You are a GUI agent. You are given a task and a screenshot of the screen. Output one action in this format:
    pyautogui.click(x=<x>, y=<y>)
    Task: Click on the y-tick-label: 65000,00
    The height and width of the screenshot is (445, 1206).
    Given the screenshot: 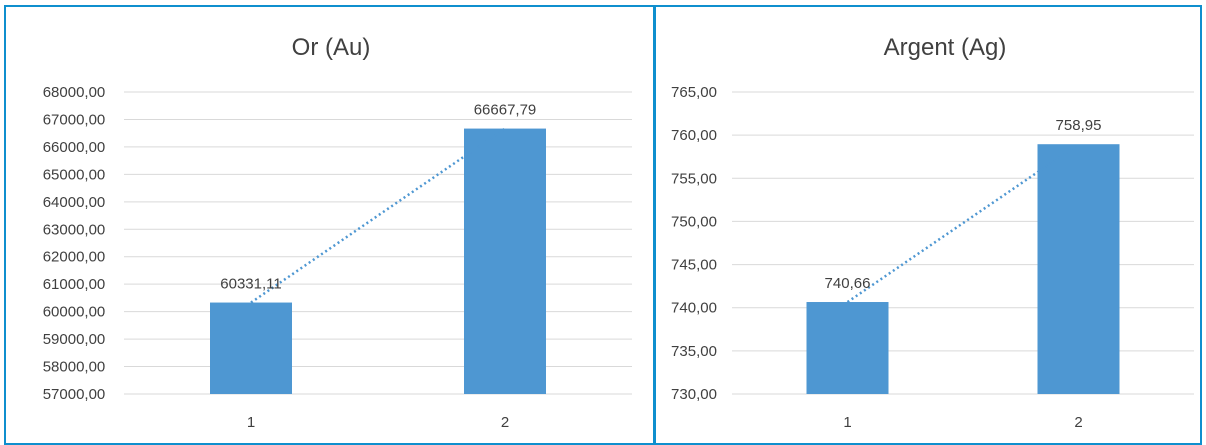 What is the action you would take?
    pyautogui.click(x=74, y=174)
    